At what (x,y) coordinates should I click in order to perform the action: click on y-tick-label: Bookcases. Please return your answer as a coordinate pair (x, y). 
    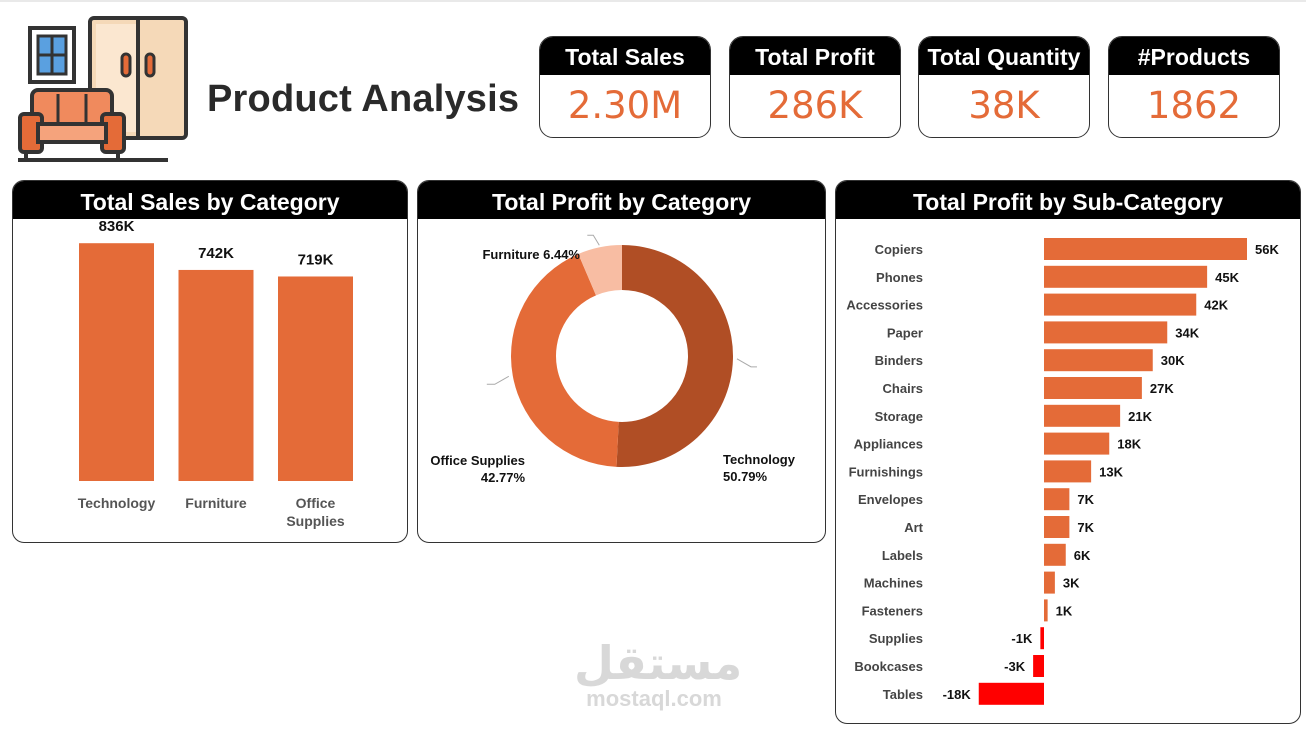
    Looking at the image, I should click on (888, 666).